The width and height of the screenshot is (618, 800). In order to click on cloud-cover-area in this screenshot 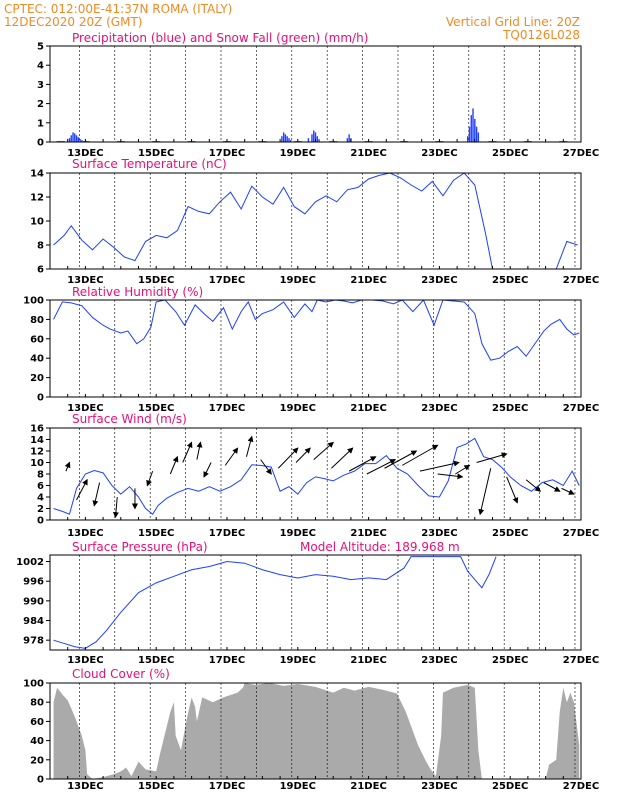, I will do `click(316, 731)`.